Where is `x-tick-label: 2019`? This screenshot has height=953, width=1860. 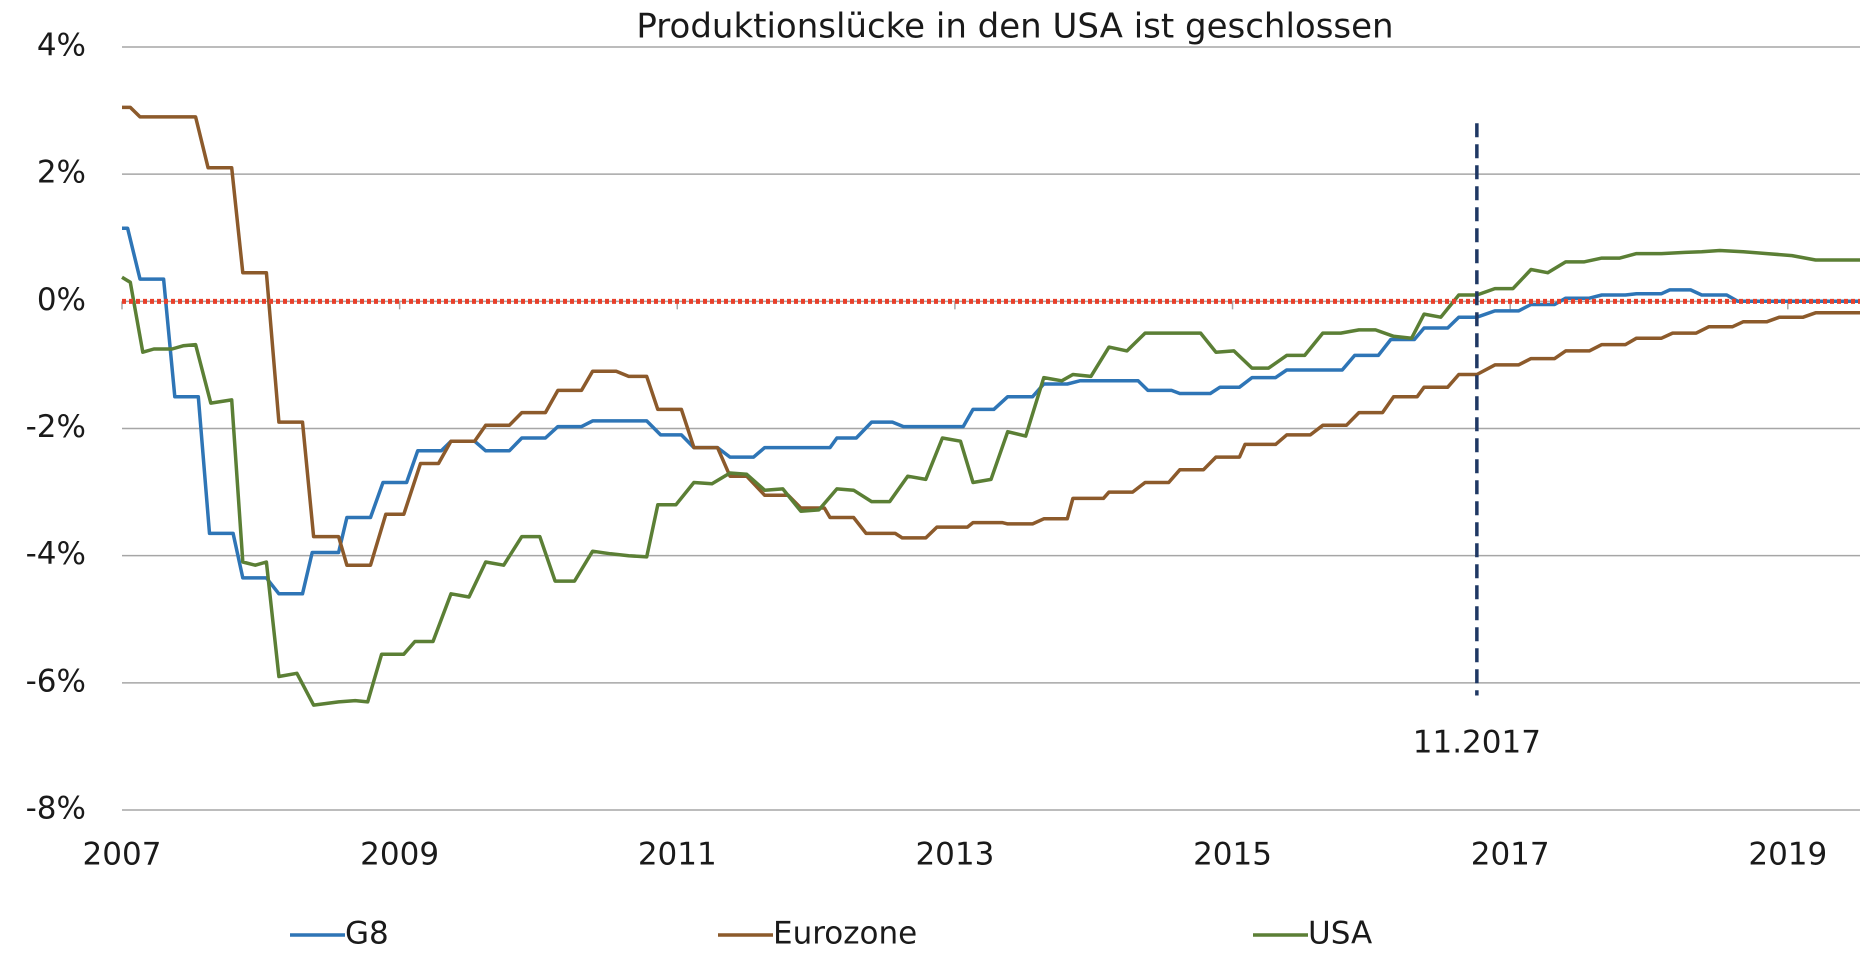 x-tick-label: 2019 is located at coordinates (1787, 855).